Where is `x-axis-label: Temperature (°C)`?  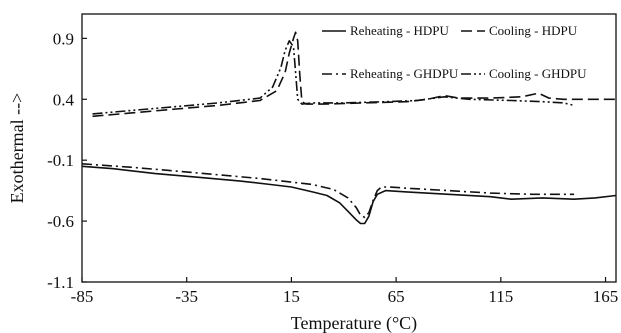 x-axis-label: Temperature (°C) is located at coordinates (354, 323).